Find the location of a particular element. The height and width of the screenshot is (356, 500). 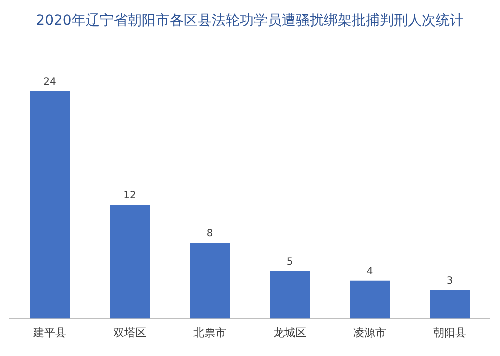

chart-title: 2020年辽宁省朝阳市各区县法轮功学员遭骚扰绑架批捕判刑人次统计 is located at coordinates (250, 21).